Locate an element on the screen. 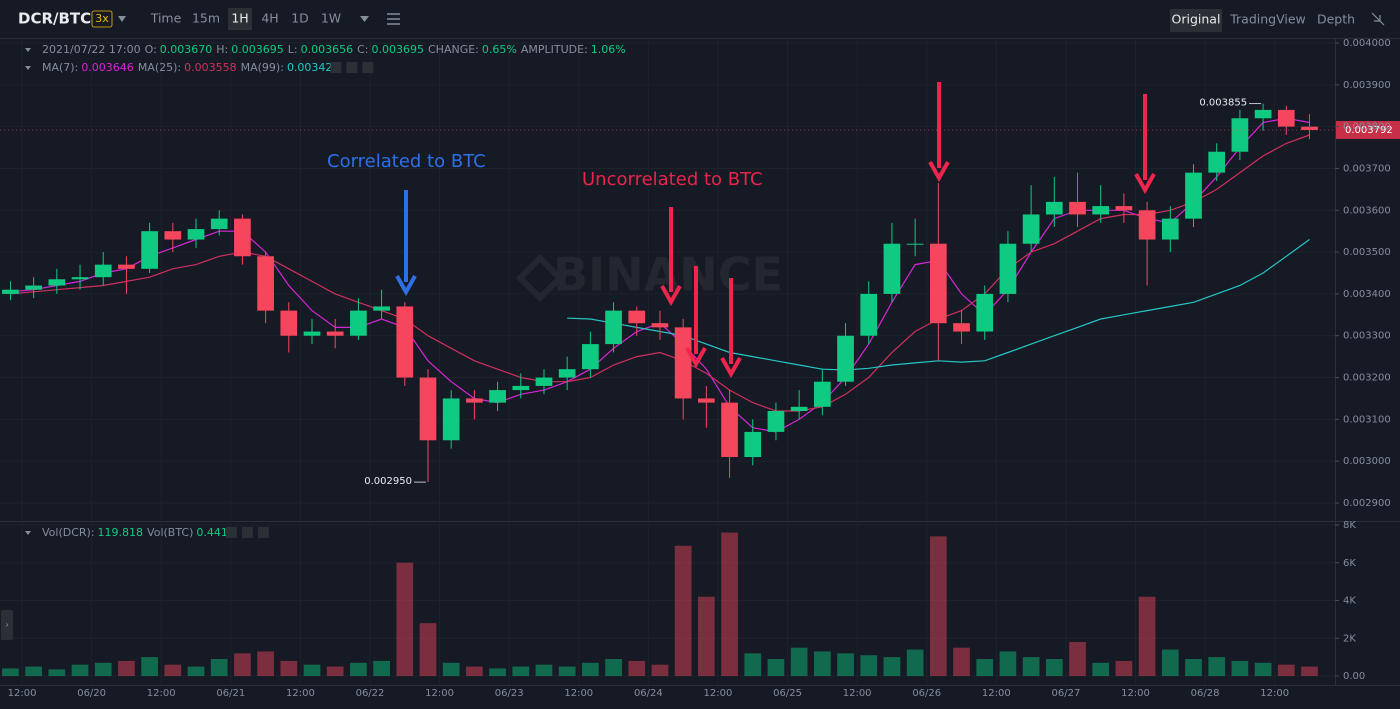  interval: Time is located at coordinates (166, 18).